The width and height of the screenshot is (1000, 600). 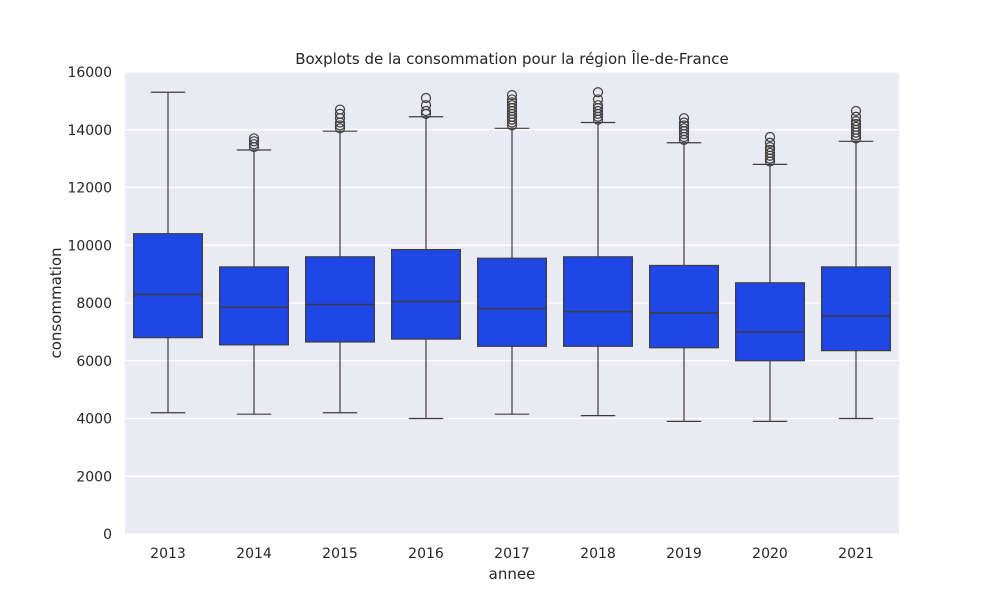 I want to click on y-tick-label: 14000, so click(x=89, y=131).